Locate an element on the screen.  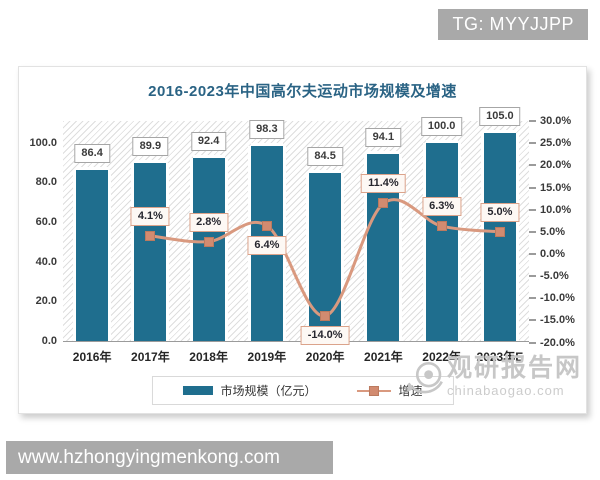
growth-value-label: 4.1% is located at coordinates (150, 216).